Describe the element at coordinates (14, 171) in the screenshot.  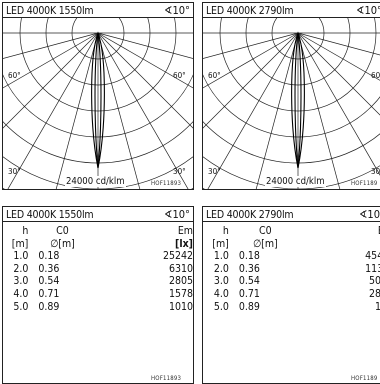
I see `angle-label-30-left: 30°` at that location.